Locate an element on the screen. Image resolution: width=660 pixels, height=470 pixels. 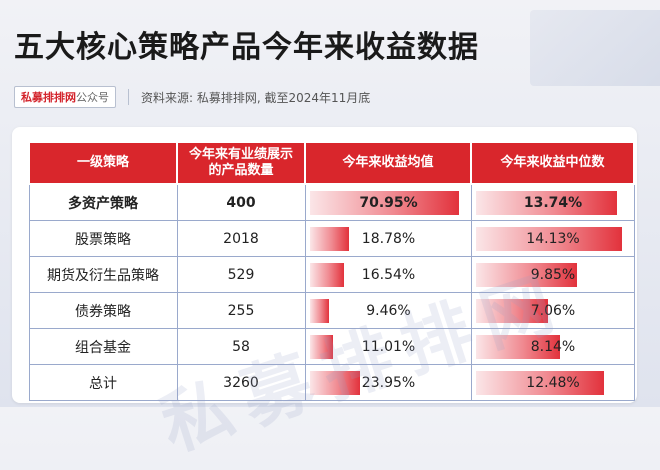
source-row: 私募排排网 公众号 资料来源: 私募排排网, 截至2024年11月底 is located at coordinates (192, 97).